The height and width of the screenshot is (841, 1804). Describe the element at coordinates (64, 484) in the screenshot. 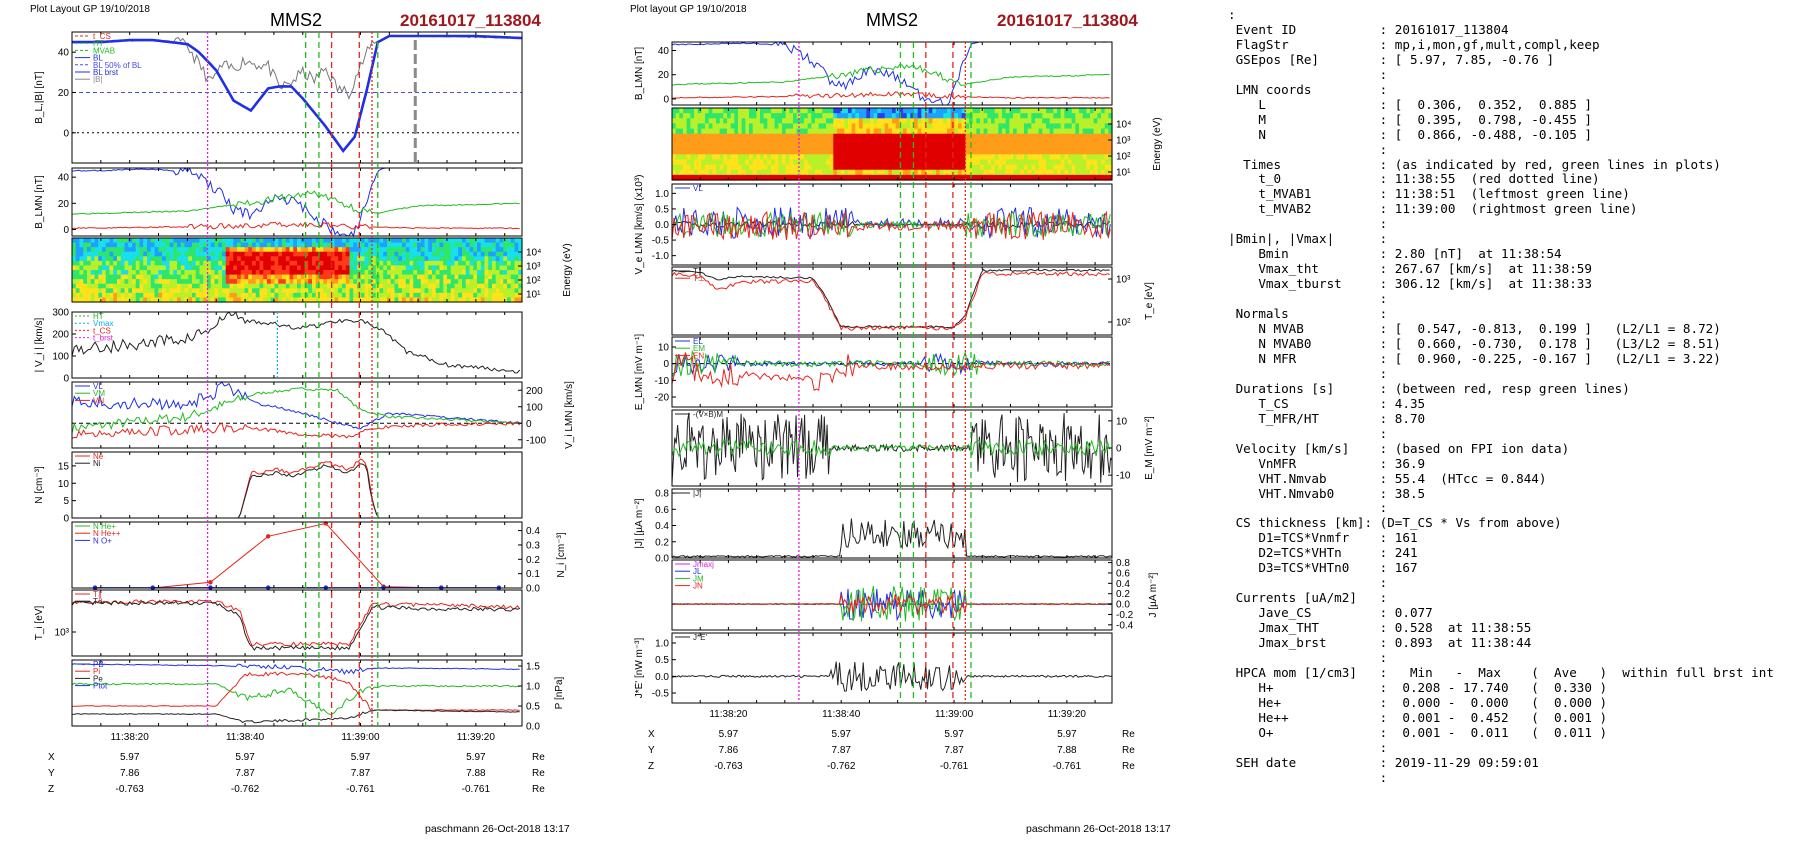

I see `y-tick-label: 10` at that location.